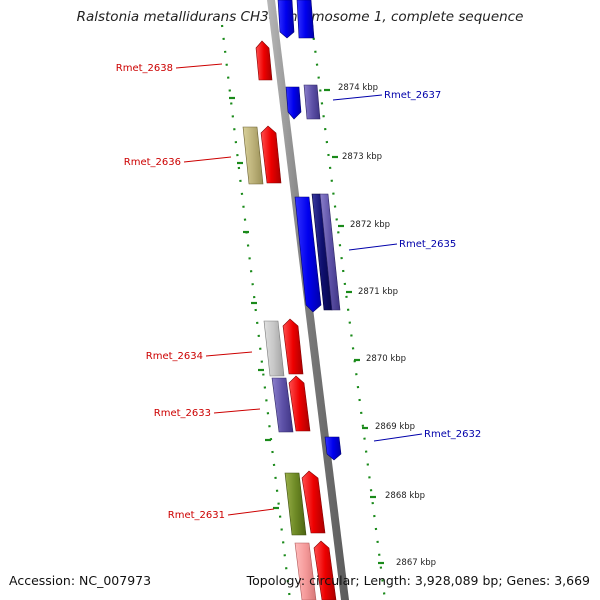  What do you see at coordinates (330, 252) in the screenshot?
I see `gene-rmet-2635-purple` at bounding box center [330, 252].